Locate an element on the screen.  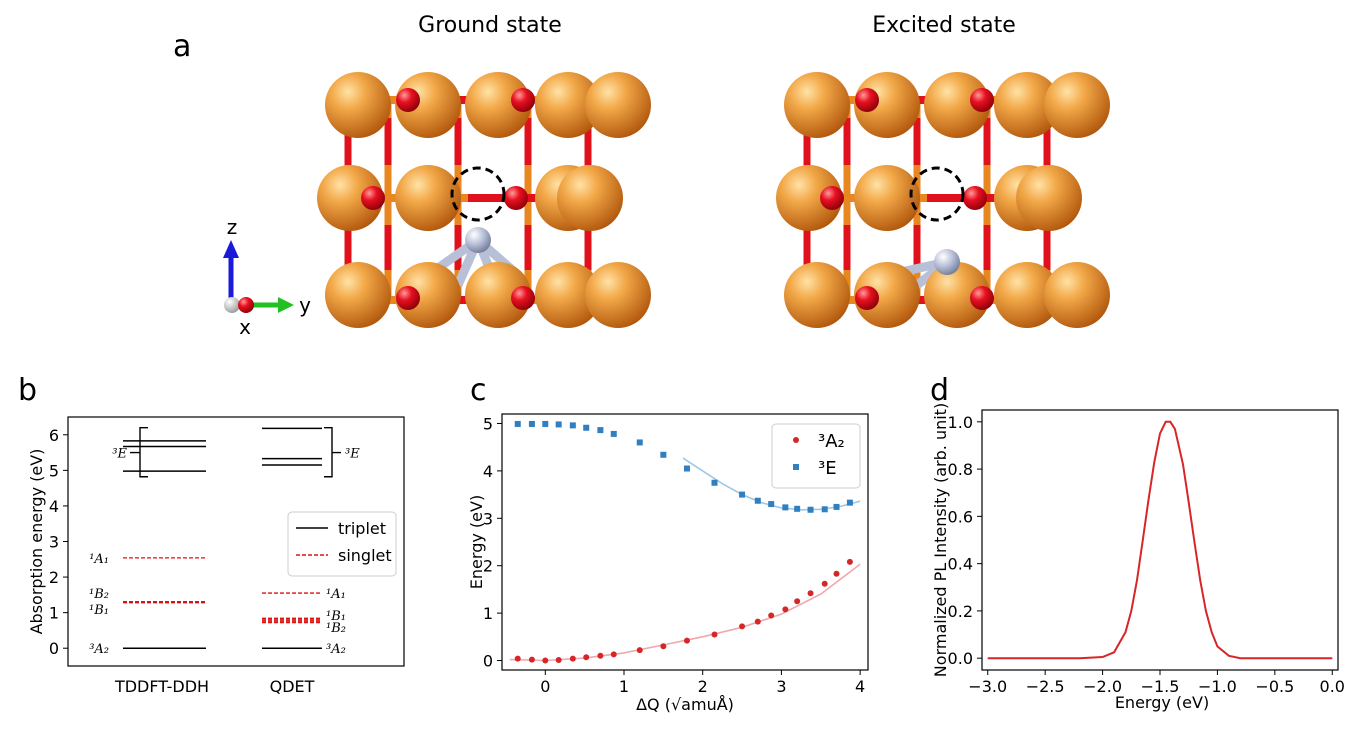
y-axis-title: Absorption energy (eV) is located at coordinates (36, 542).